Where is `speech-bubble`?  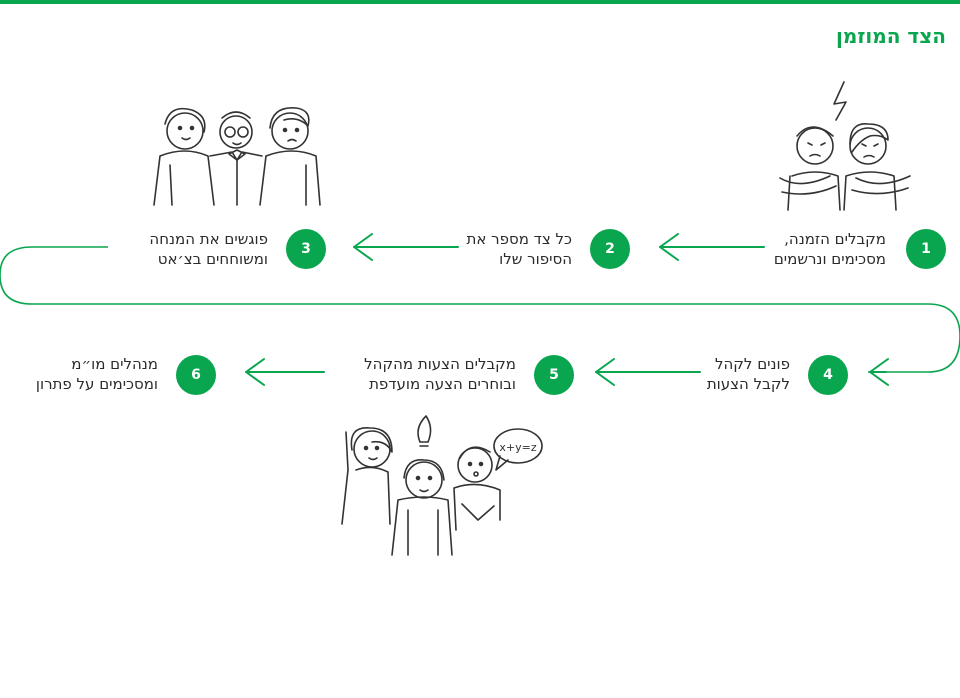 speech-bubble is located at coordinates (518, 446).